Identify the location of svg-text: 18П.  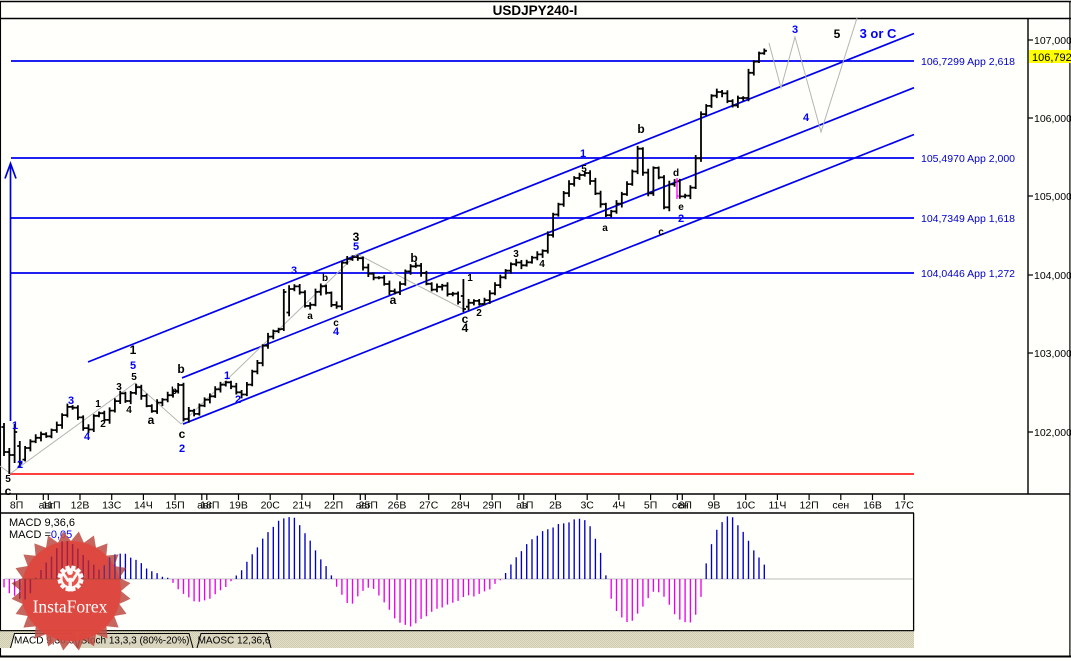
(209, 506).